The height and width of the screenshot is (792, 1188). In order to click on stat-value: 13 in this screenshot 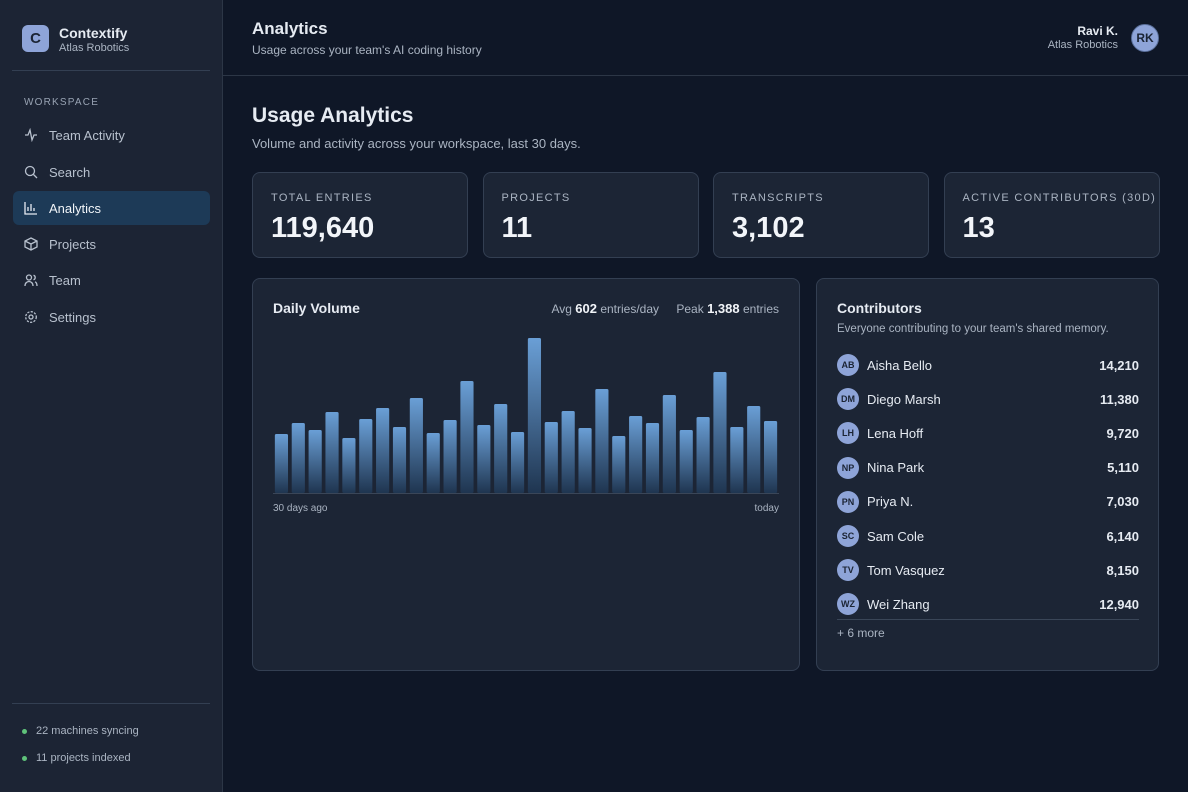, I will do `click(978, 228)`.